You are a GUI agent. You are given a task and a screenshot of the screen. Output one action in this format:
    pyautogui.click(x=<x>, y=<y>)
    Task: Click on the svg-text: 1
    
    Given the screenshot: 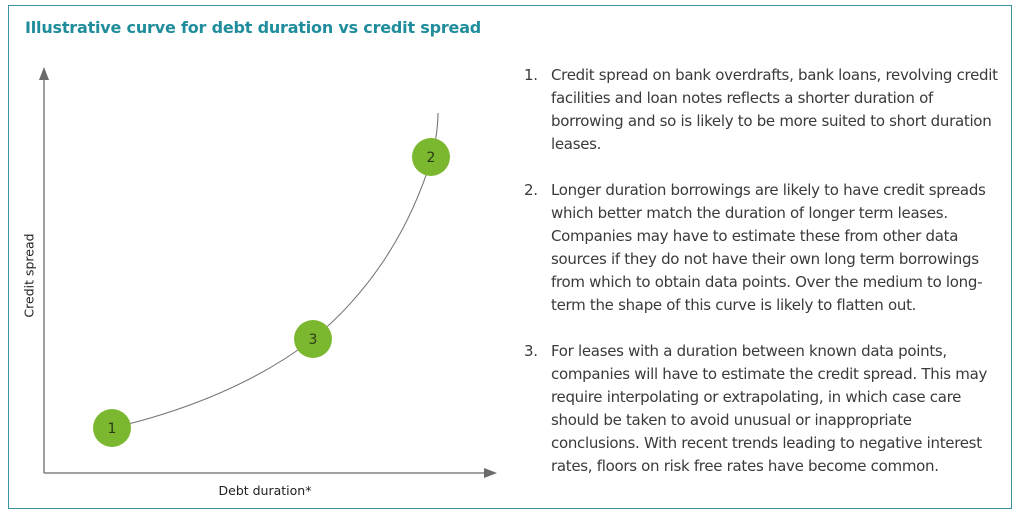 What is the action you would take?
    pyautogui.click(x=112, y=429)
    